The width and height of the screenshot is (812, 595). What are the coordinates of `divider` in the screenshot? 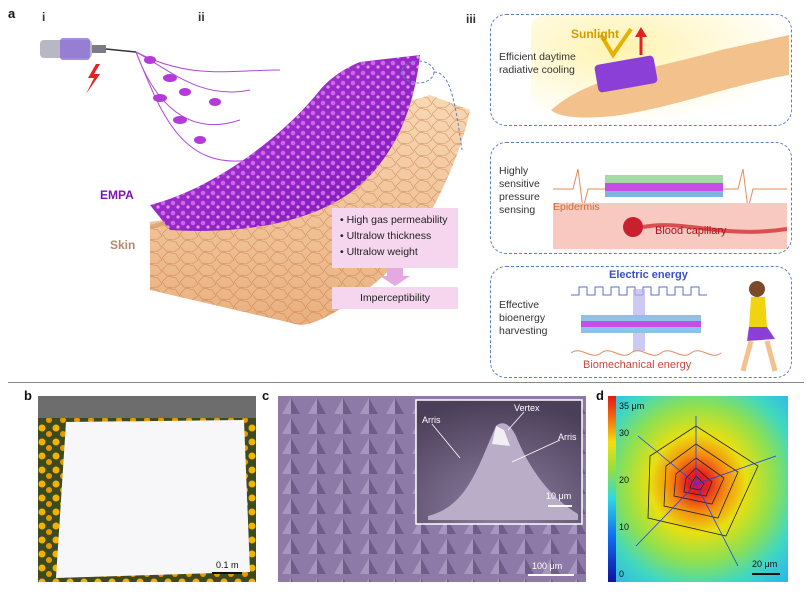 It's located at (406, 382).